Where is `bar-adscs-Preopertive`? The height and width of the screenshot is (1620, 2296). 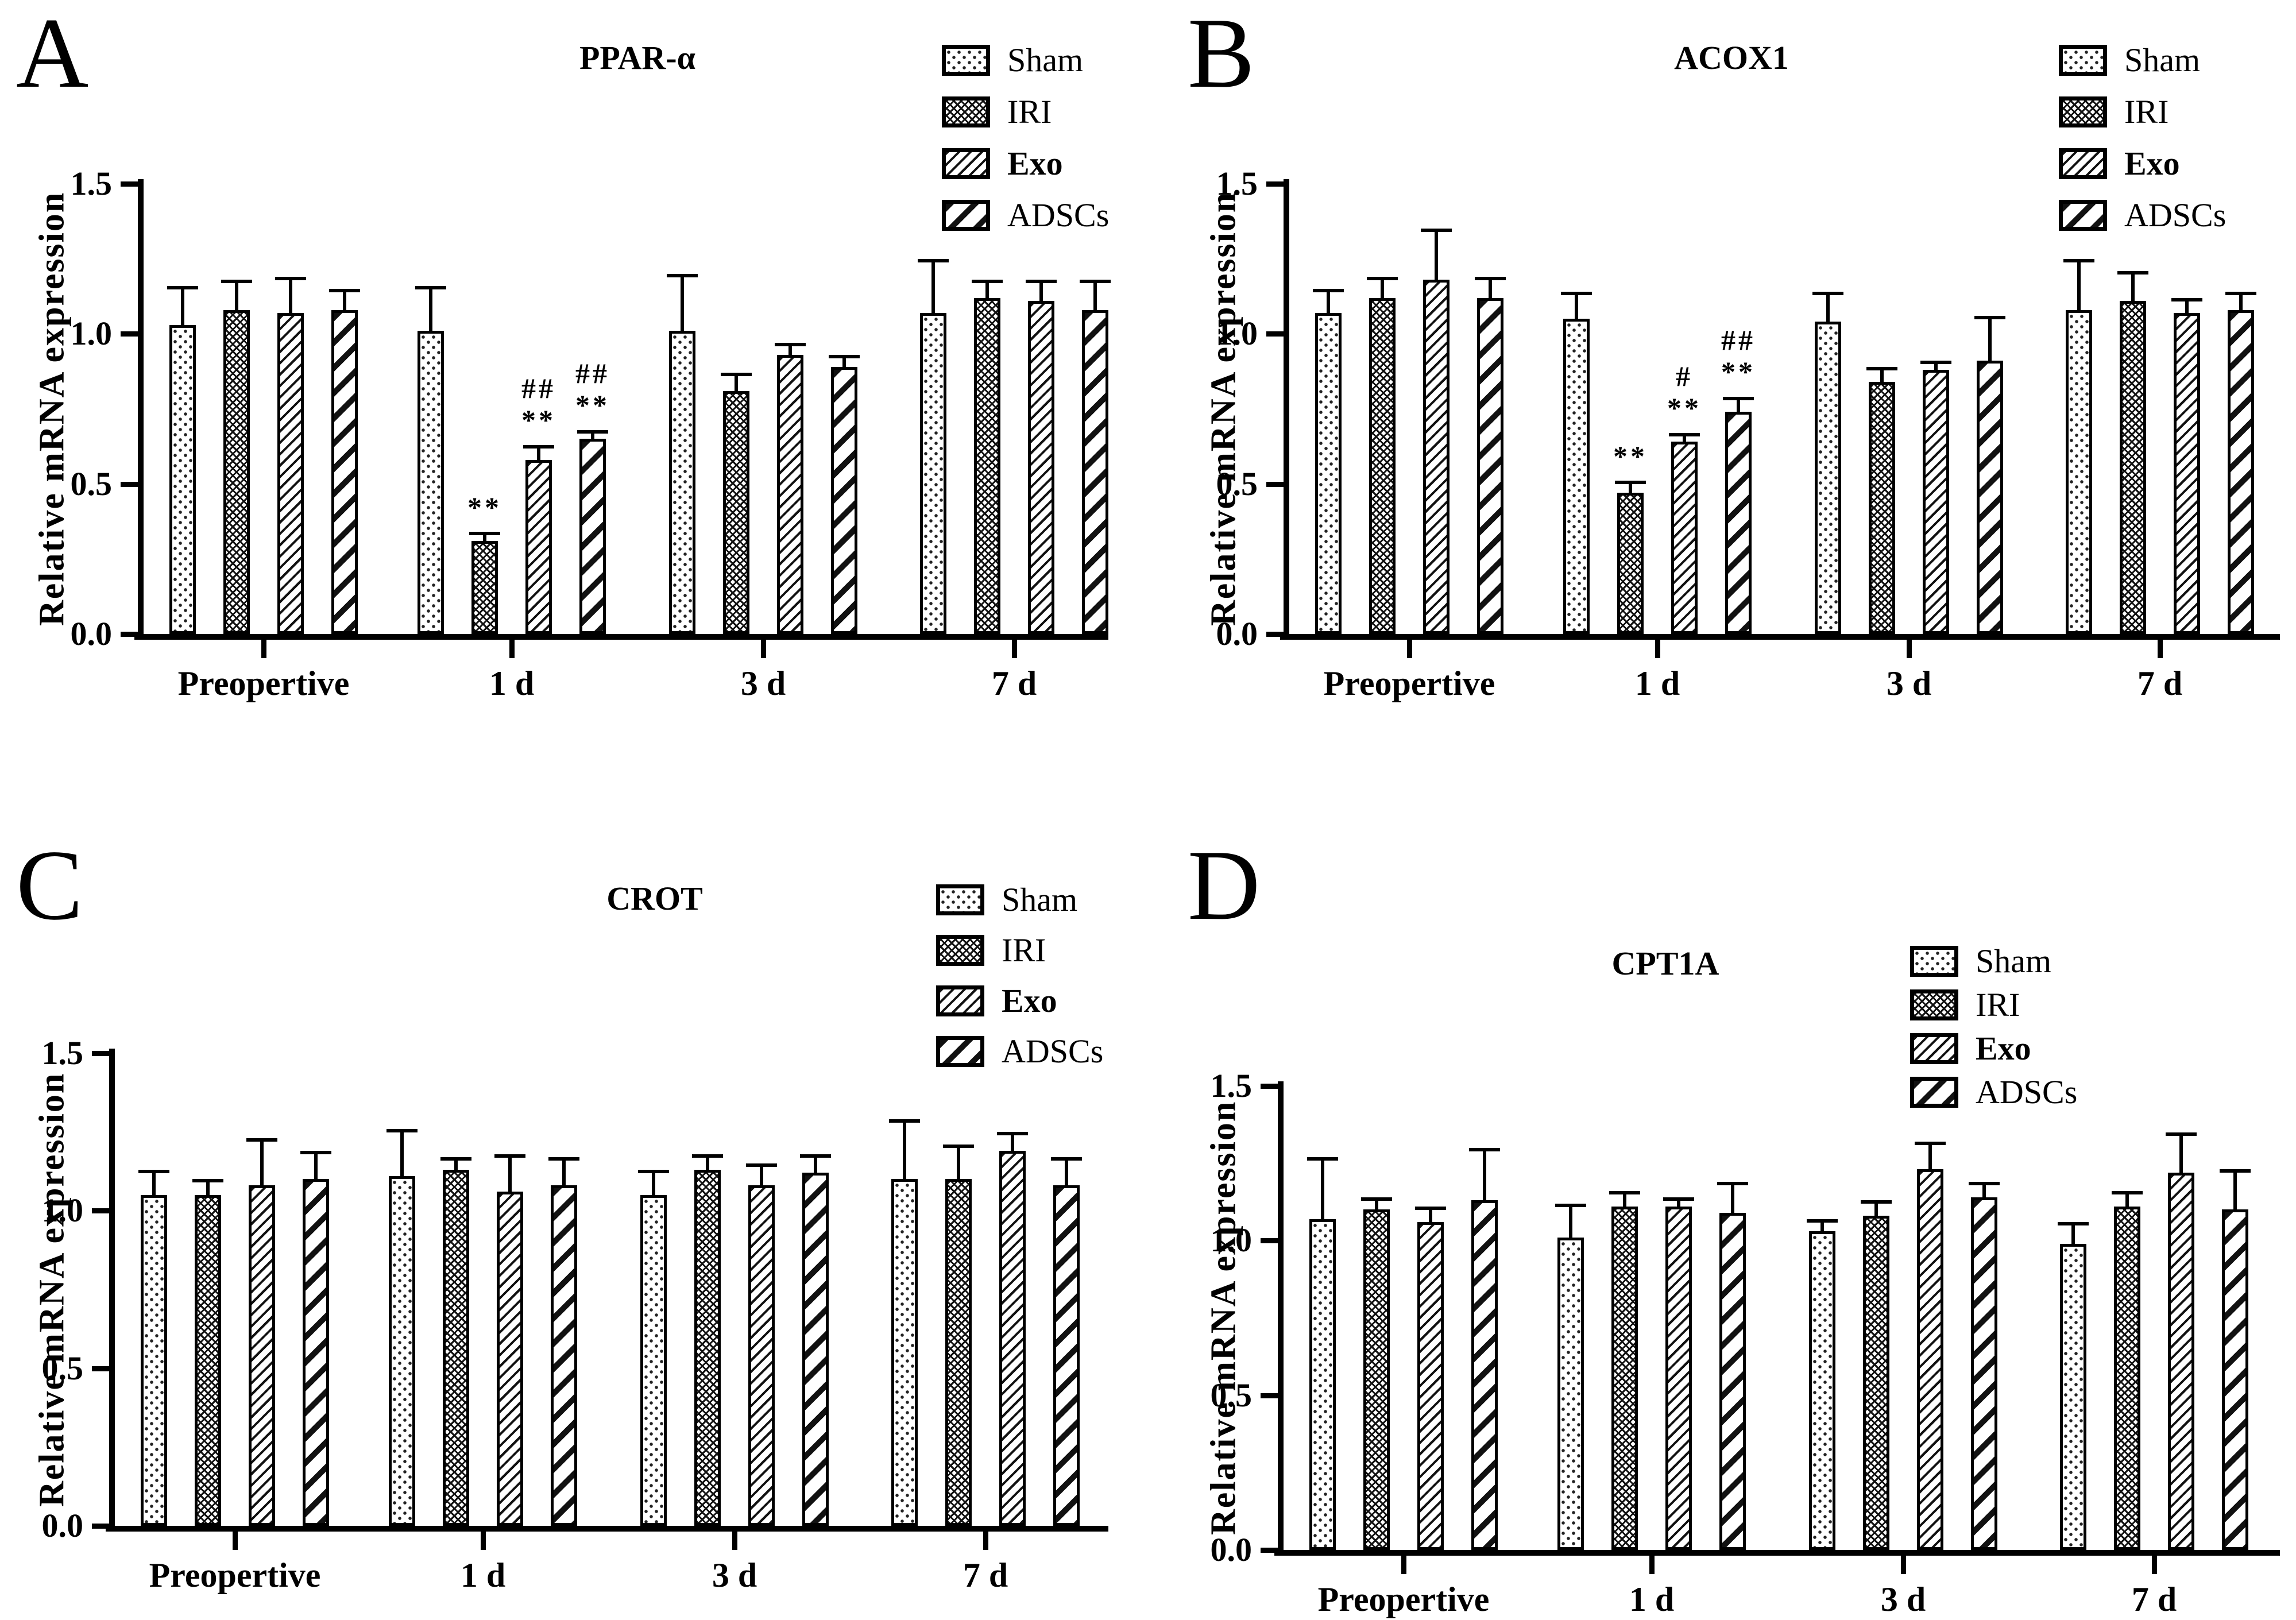
bar-adscs-Preopertive is located at coordinates (1484, 1375).